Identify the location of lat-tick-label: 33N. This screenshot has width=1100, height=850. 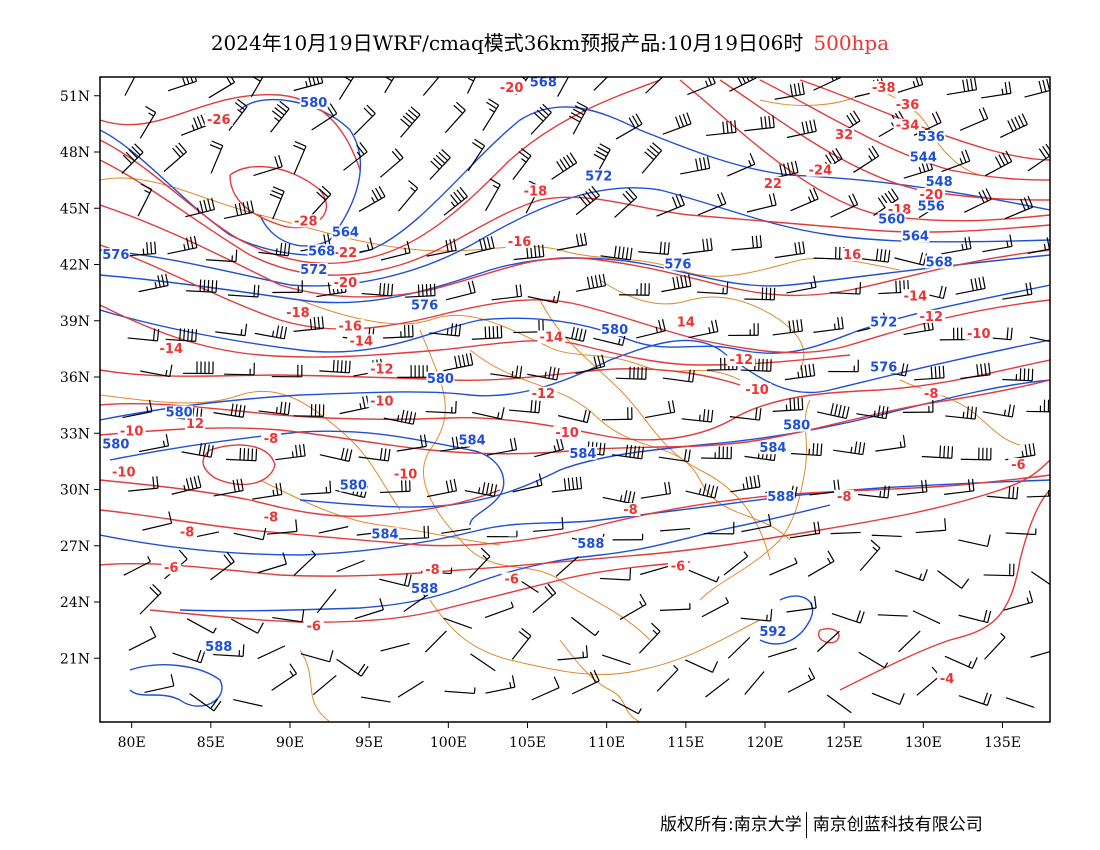
(75, 434).